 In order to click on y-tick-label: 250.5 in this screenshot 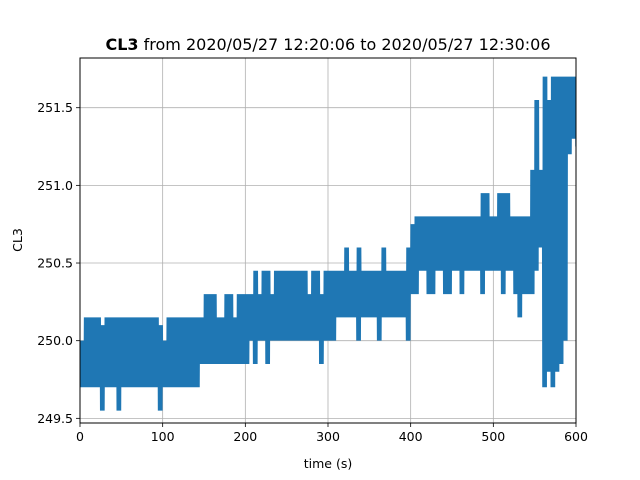, I will do `click(55, 263)`.